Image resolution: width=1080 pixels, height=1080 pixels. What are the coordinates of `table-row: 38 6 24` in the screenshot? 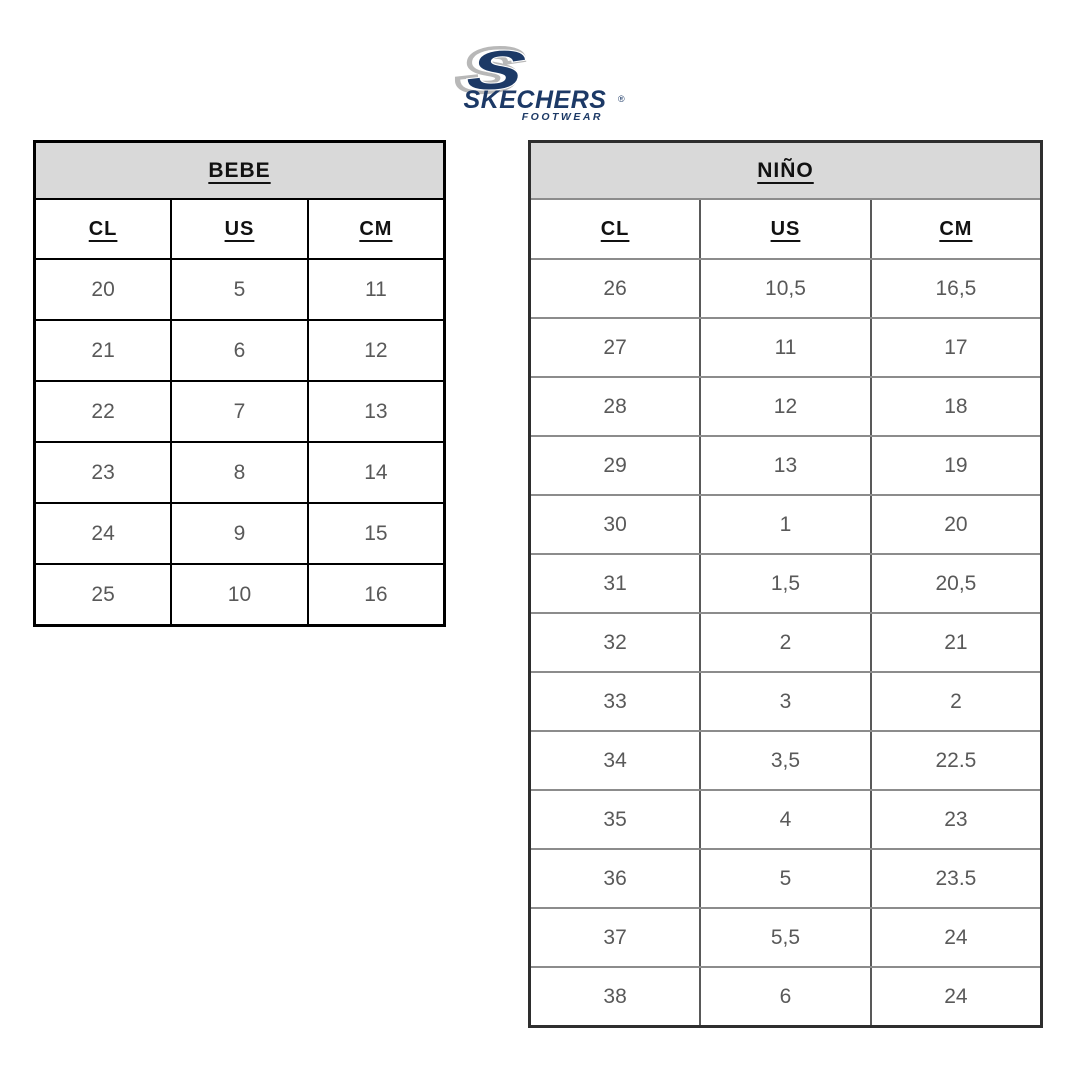 It's located at (785, 997).